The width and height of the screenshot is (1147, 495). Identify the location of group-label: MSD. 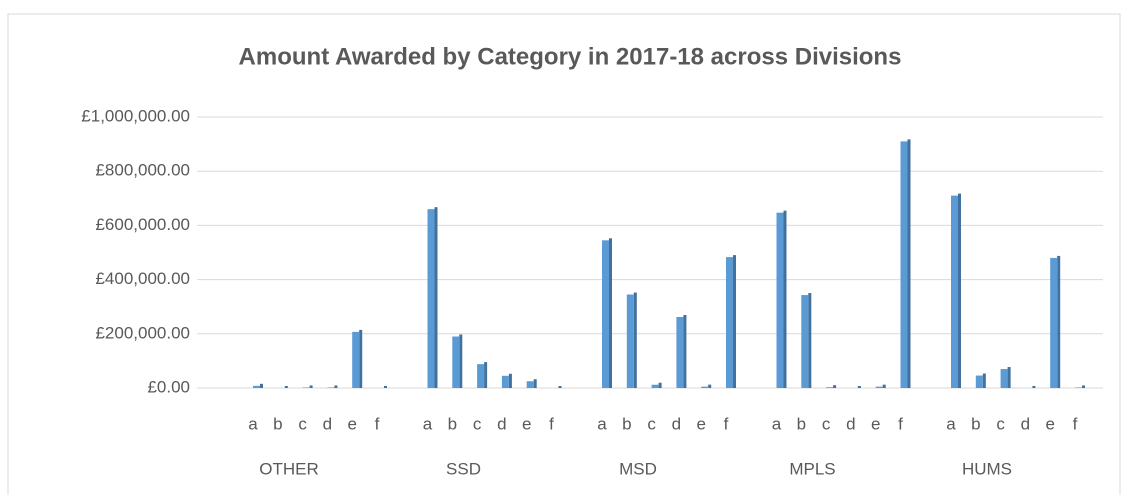
(638, 468).